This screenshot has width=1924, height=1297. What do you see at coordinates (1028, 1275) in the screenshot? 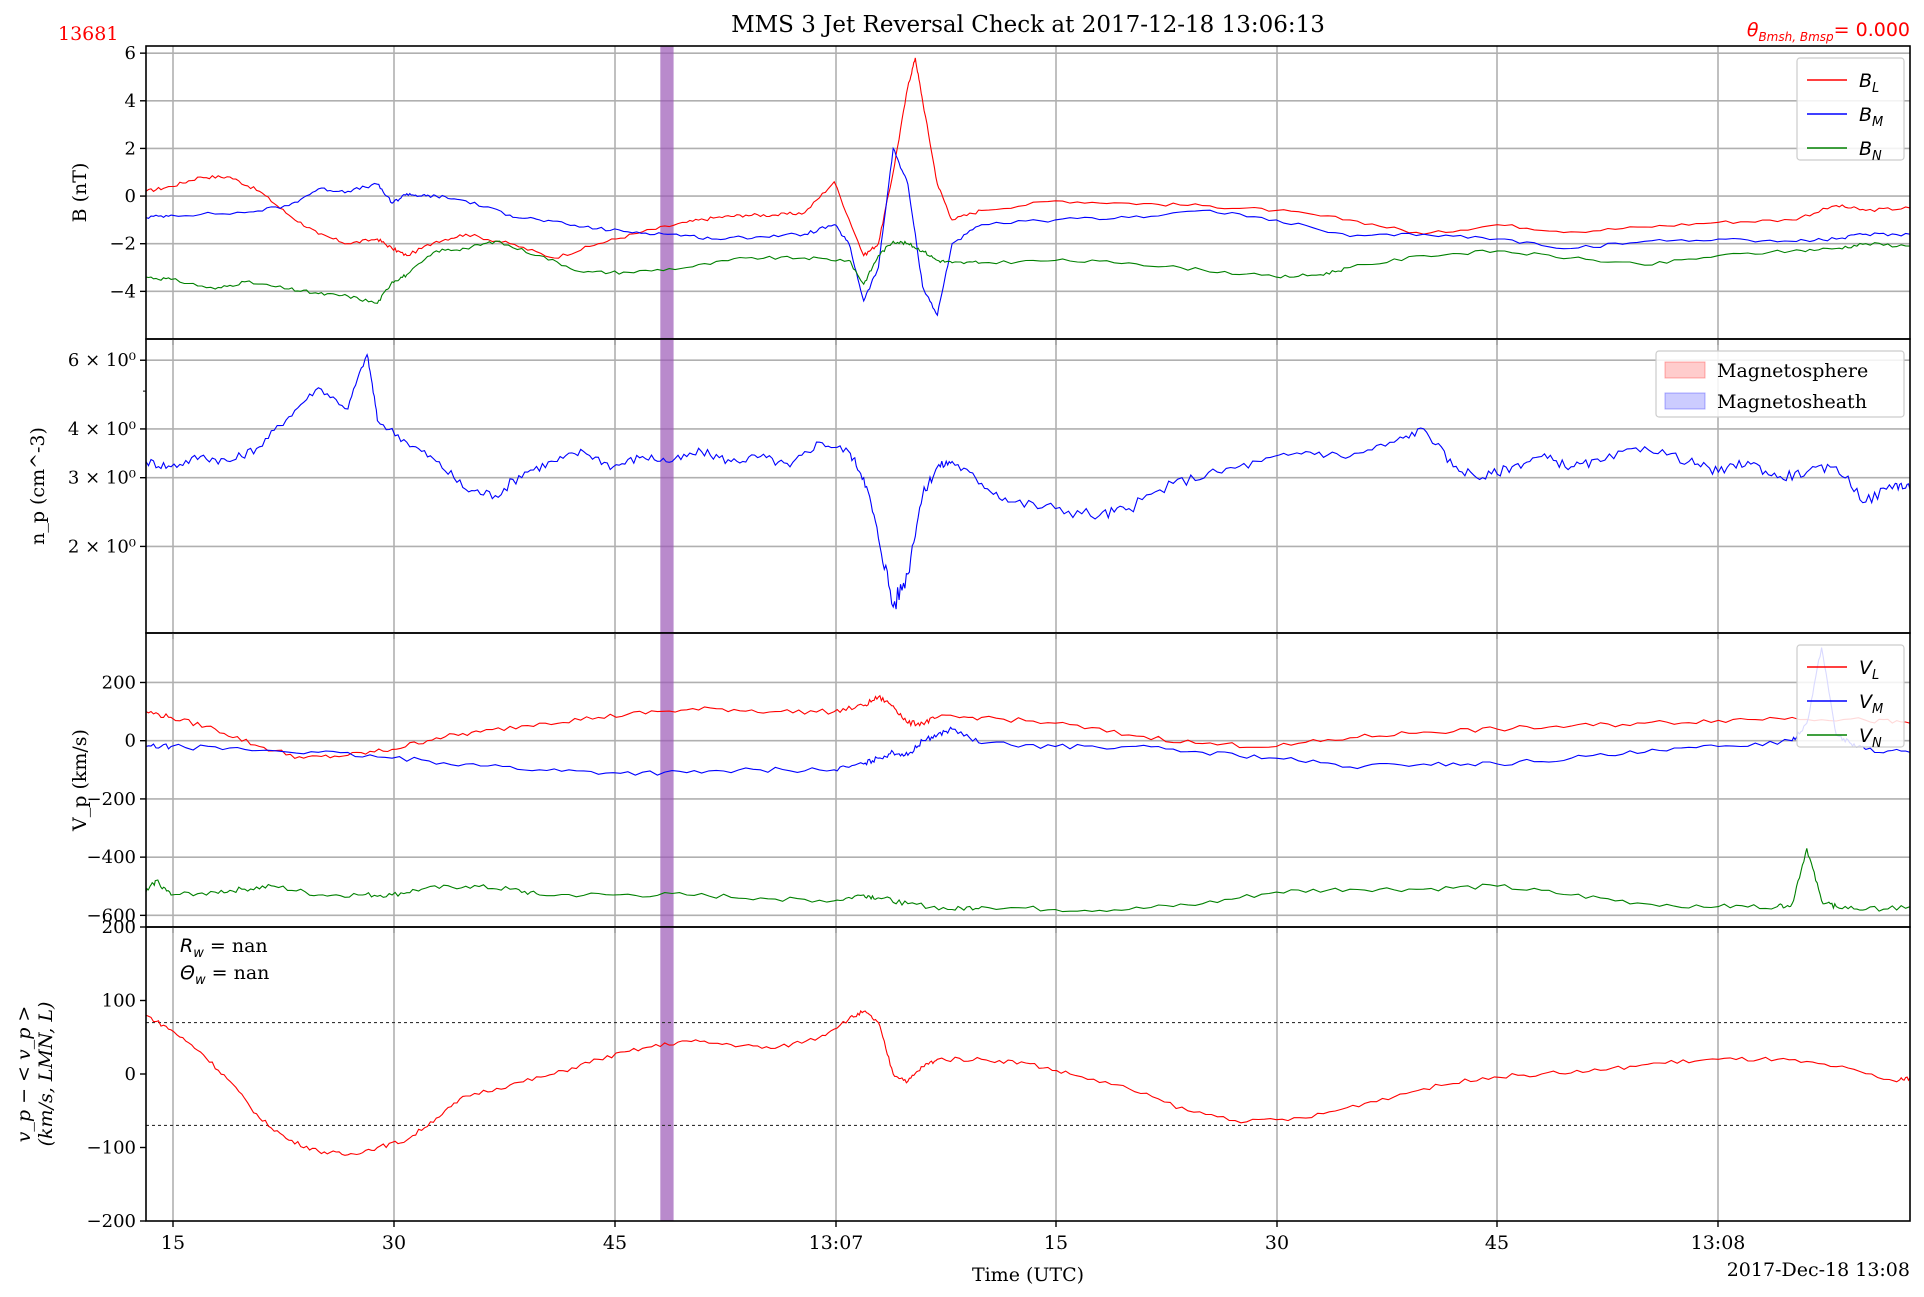
I see `x-axis-label: Time (UTC)` at bounding box center [1028, 1275].